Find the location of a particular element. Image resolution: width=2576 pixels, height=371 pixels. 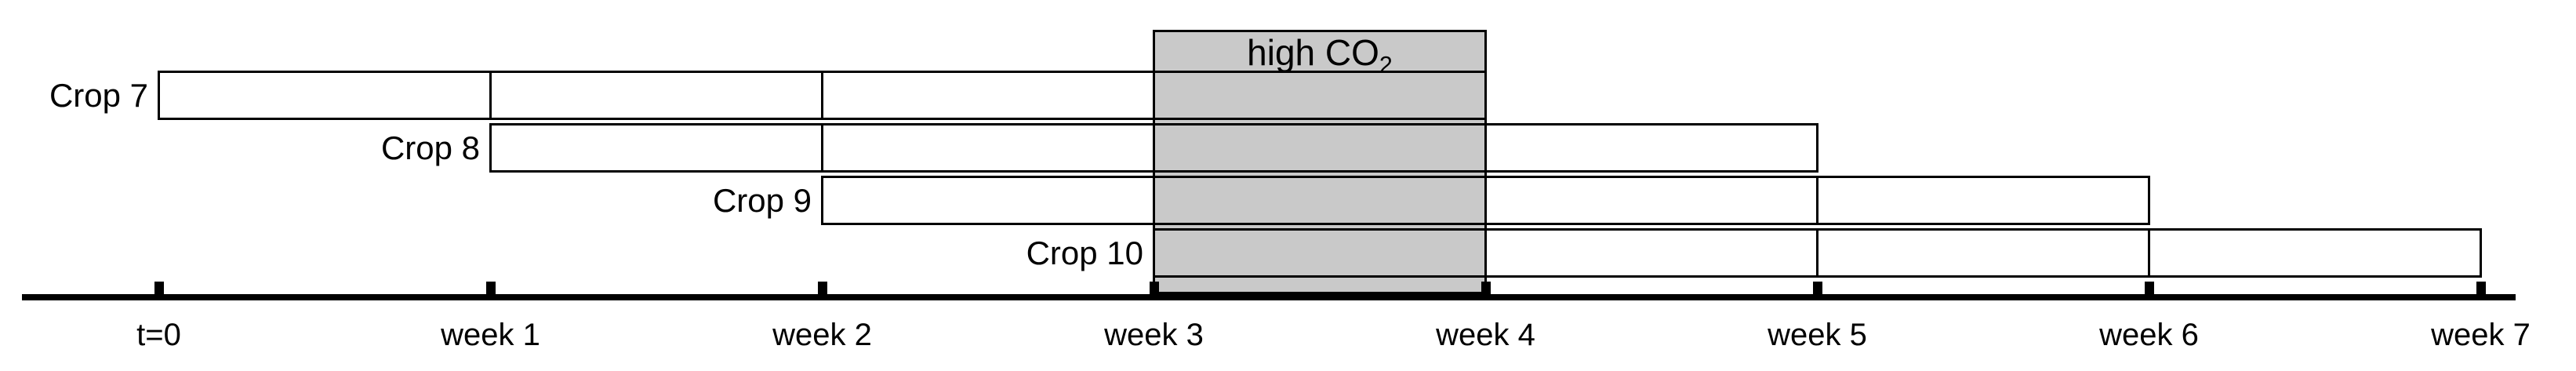

axis-tick-label: week 7 is located at coordinates (2481, 335).